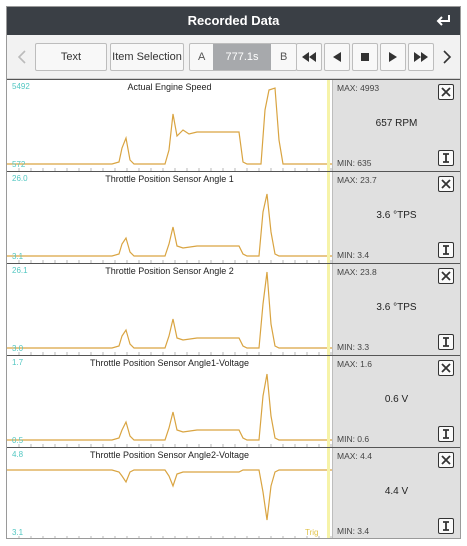 The height and width of the screenshot is (546, 467). Describe the element at coordinates (20, 270) in the screenshot. I see `y-max-label: 26.1` at that location.